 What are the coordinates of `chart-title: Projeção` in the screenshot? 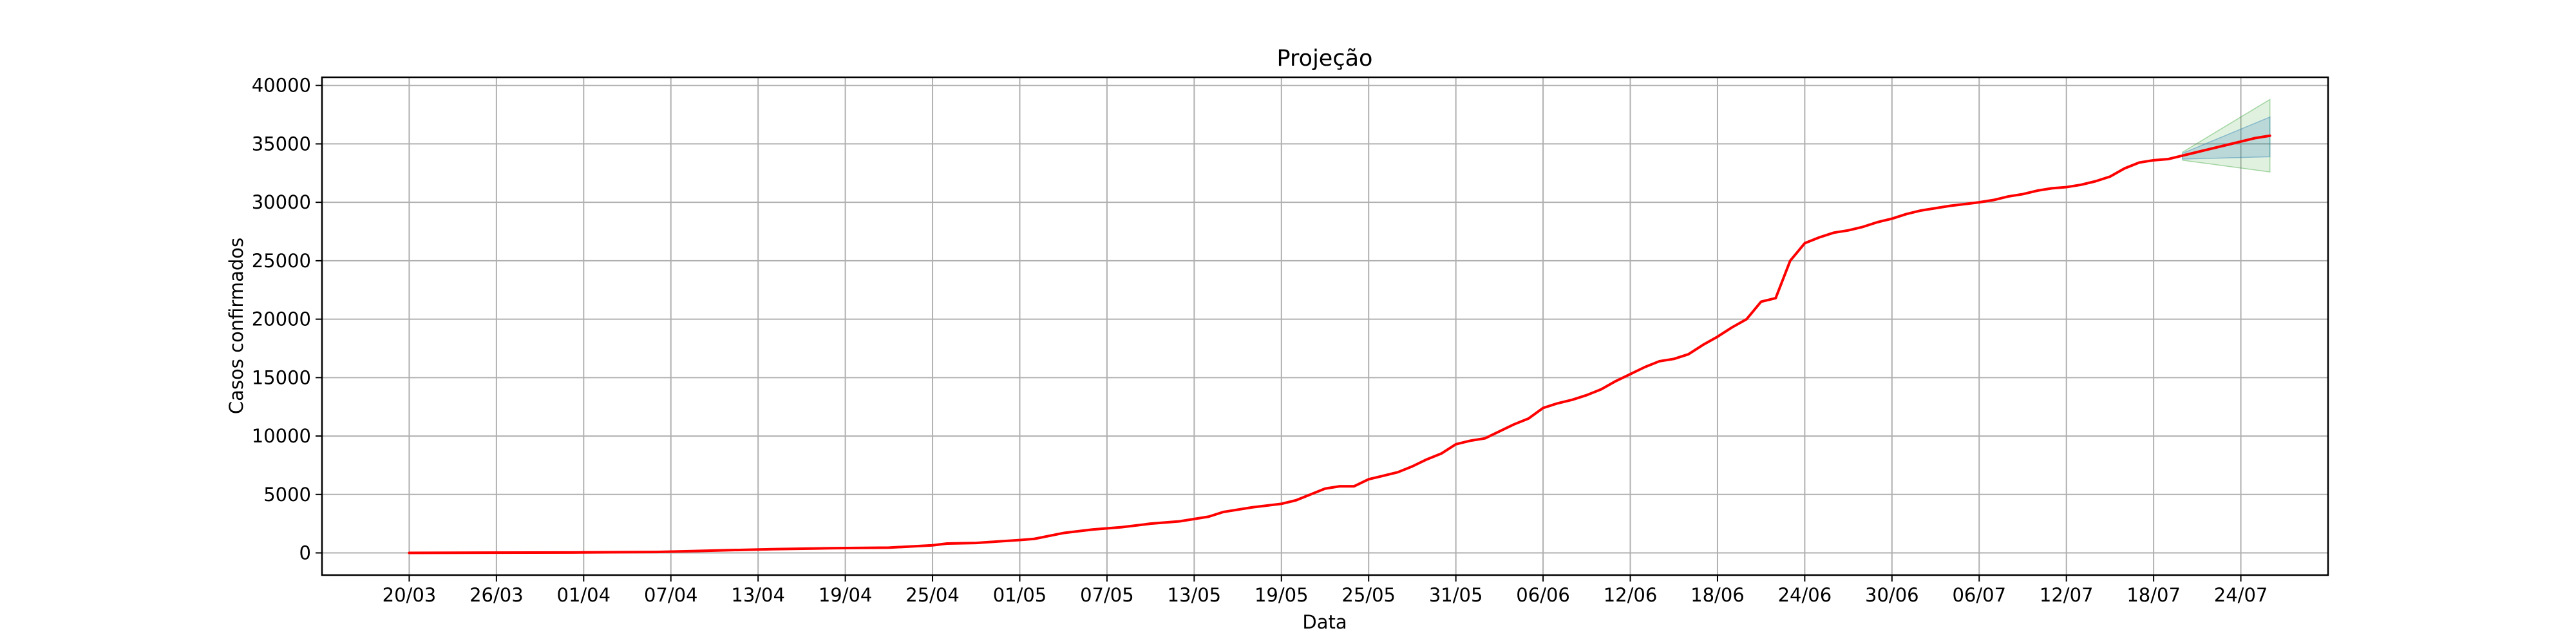 It's located at (1325, 58).